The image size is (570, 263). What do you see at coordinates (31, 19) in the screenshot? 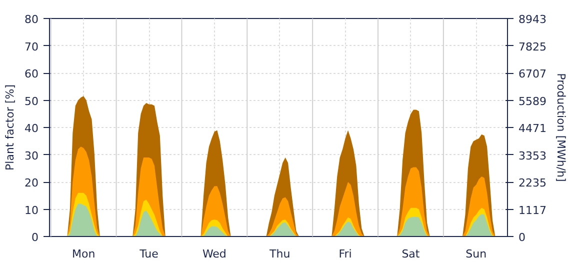
I see `y-tick-label: 80` at bounding box center [31, 19].